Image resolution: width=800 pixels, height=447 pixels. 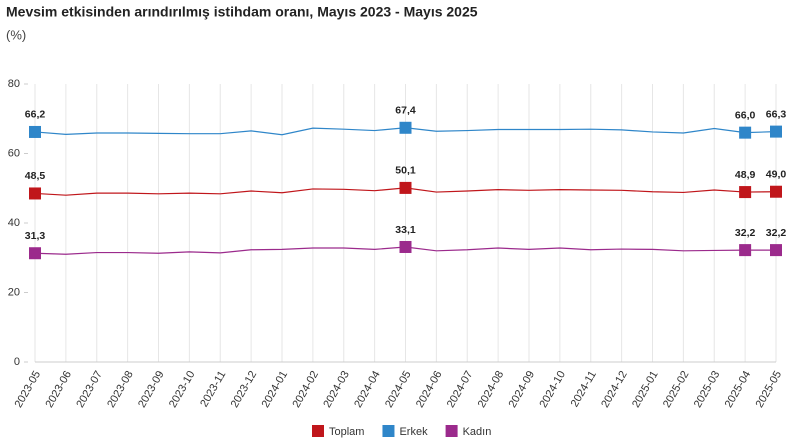 I want to click on x-tick-label: 2024-10, so click(x=552, y=389).